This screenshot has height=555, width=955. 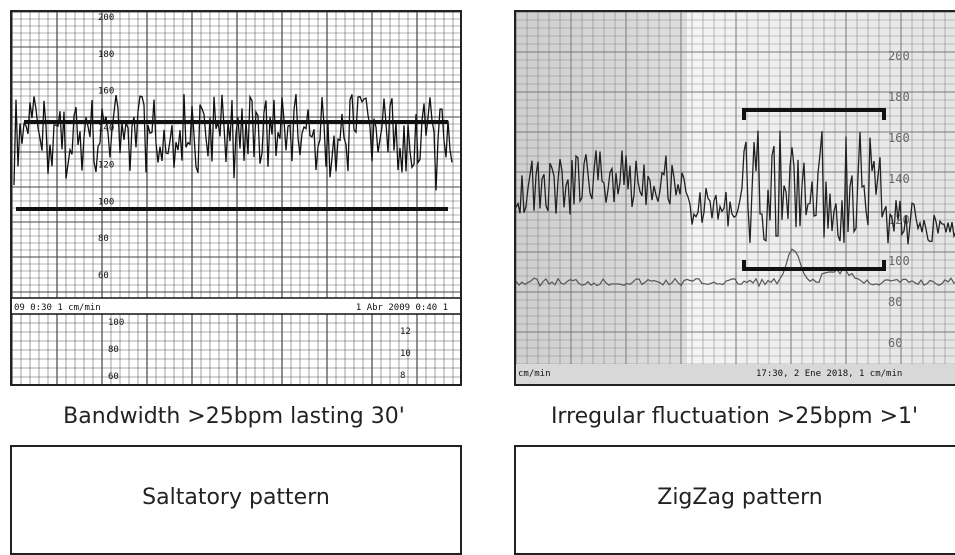 What do you see at coordinates (57, 308) in the screenshot?
I see `strip-footer-left: 09 0:30 1 cm/min` at bounding box center [57, 308].